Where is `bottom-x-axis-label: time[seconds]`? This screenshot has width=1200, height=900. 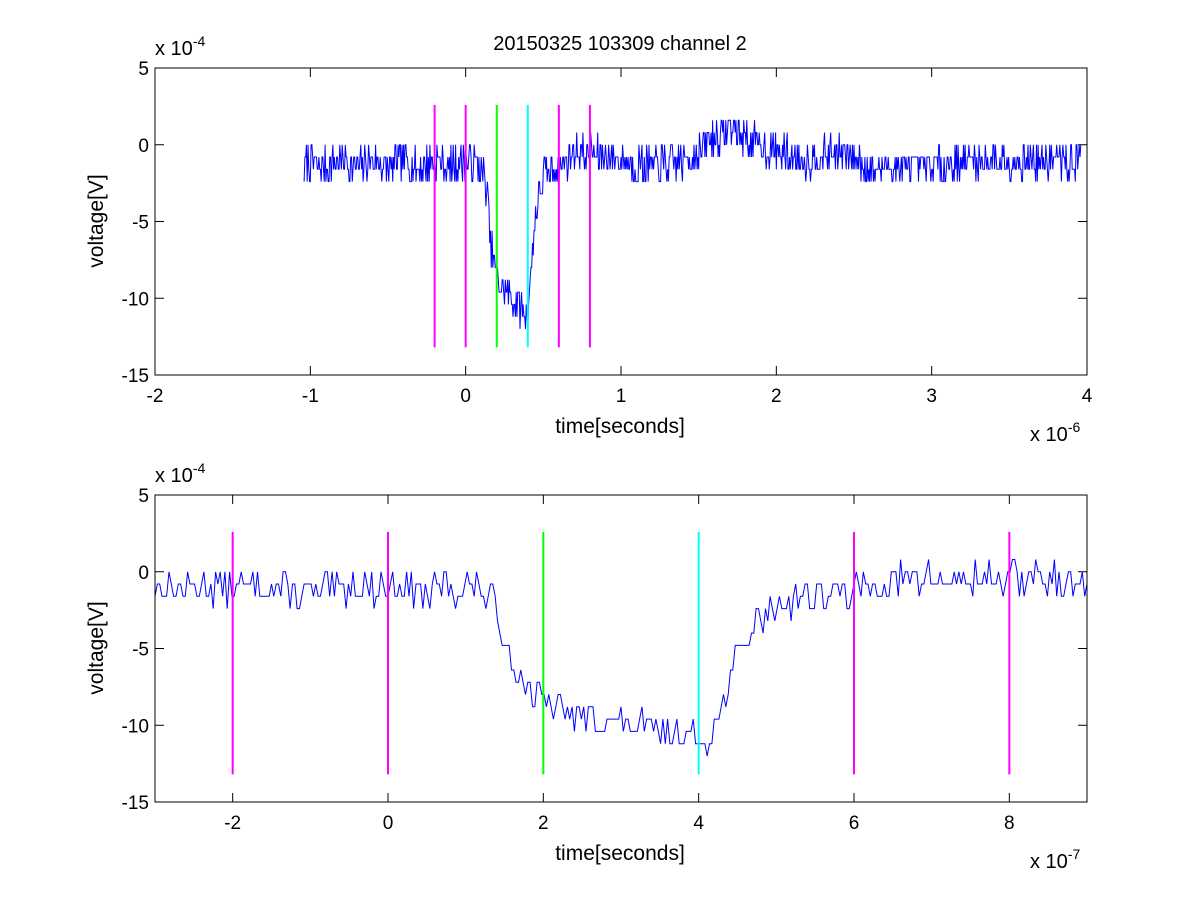
bottom-x-axis-label: time[seconds] is located at coordinates (620, 853).